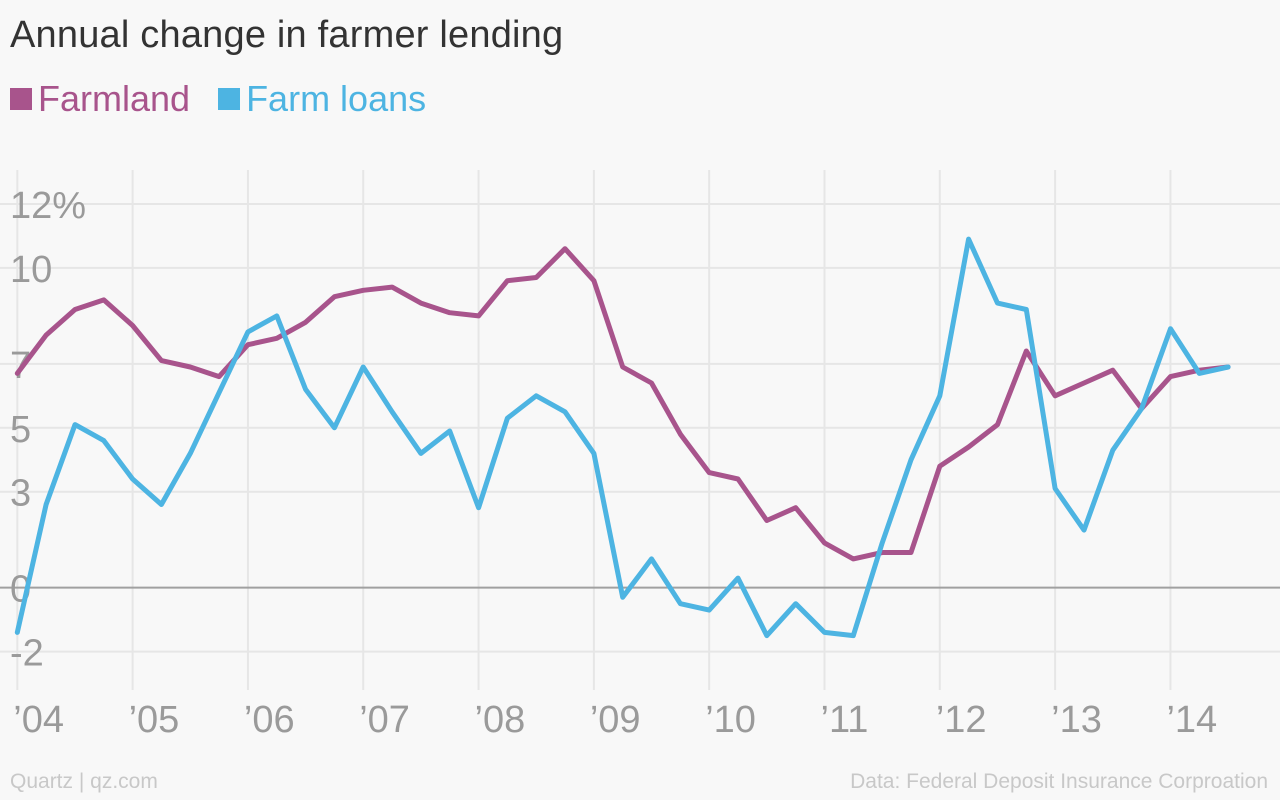  Describe the element at coordinates (269, 720) in the screenshot. I see `x-tick-label: ’06` at that location.